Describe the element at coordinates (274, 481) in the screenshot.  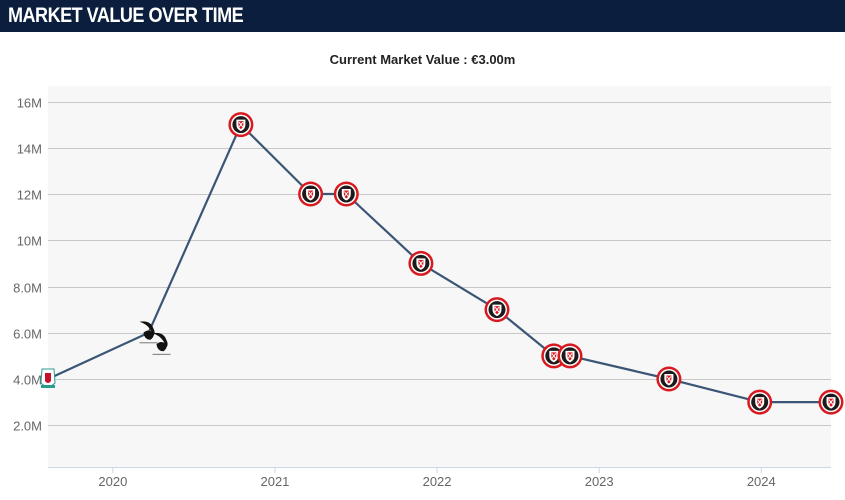
I see `x-tick-label: 2021` at that location.